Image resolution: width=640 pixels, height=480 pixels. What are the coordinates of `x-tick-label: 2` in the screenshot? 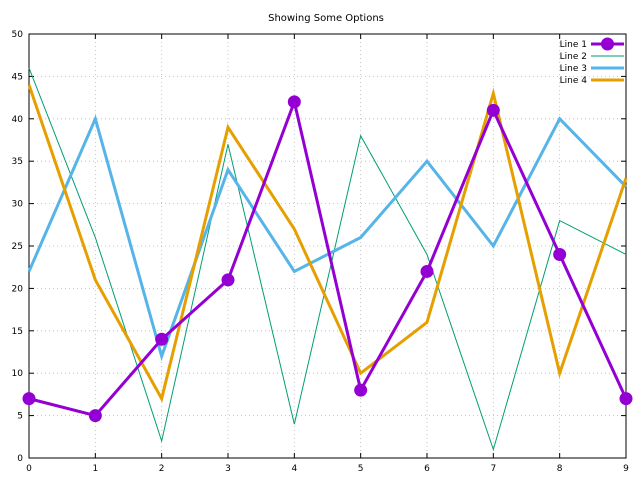 It's located at (162, 469).